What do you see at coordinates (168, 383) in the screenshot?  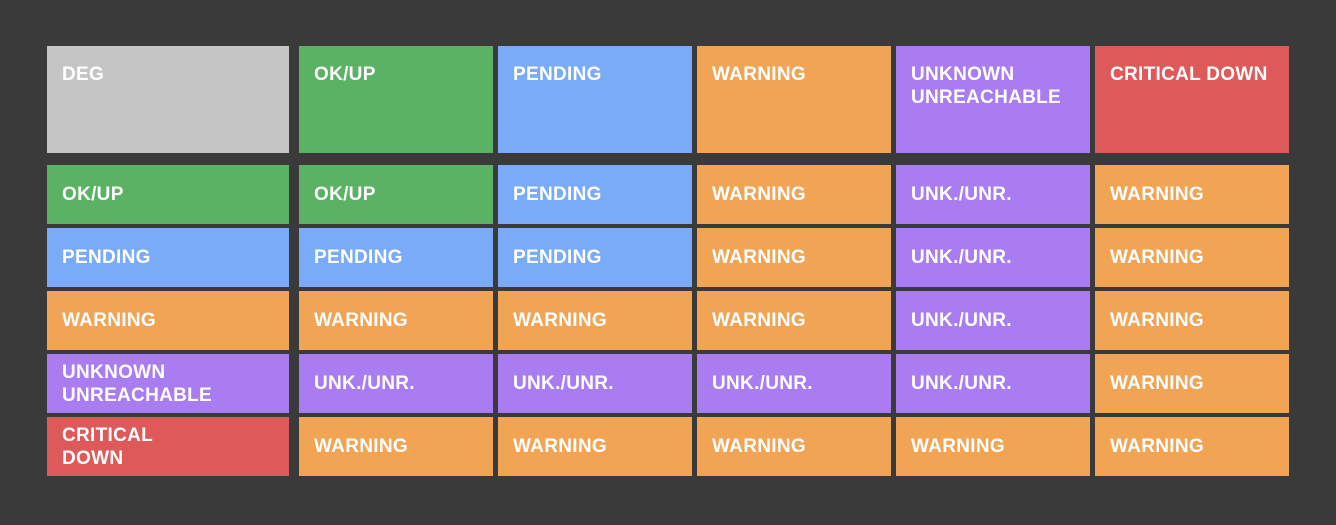 I see `row-header-unknown-unreachable: UNKNOWN UNREACHABLE` at bounding box center [168, 383].